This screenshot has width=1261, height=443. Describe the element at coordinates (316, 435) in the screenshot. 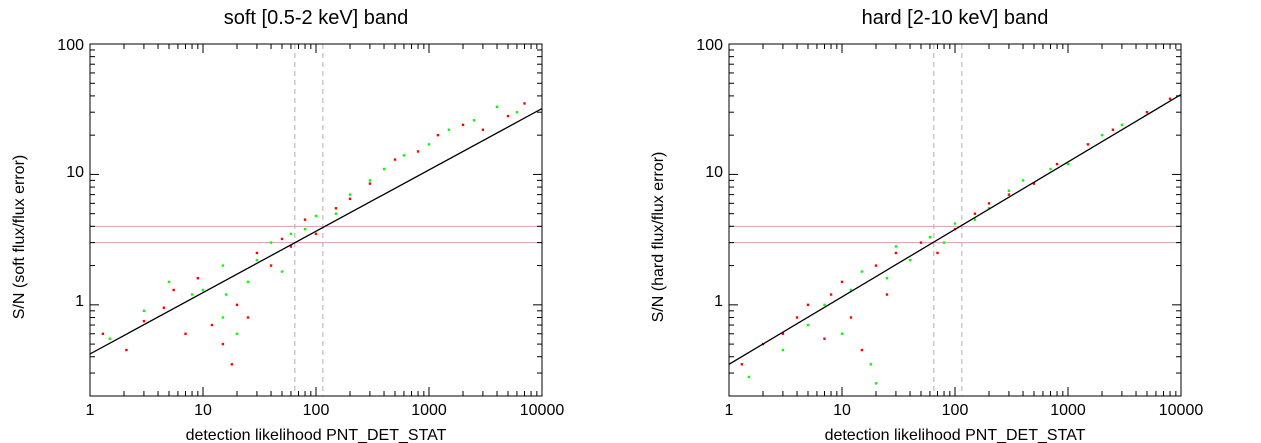

I see `x-axis-label: detection likelihood PNT_DET_STAT` at that location.